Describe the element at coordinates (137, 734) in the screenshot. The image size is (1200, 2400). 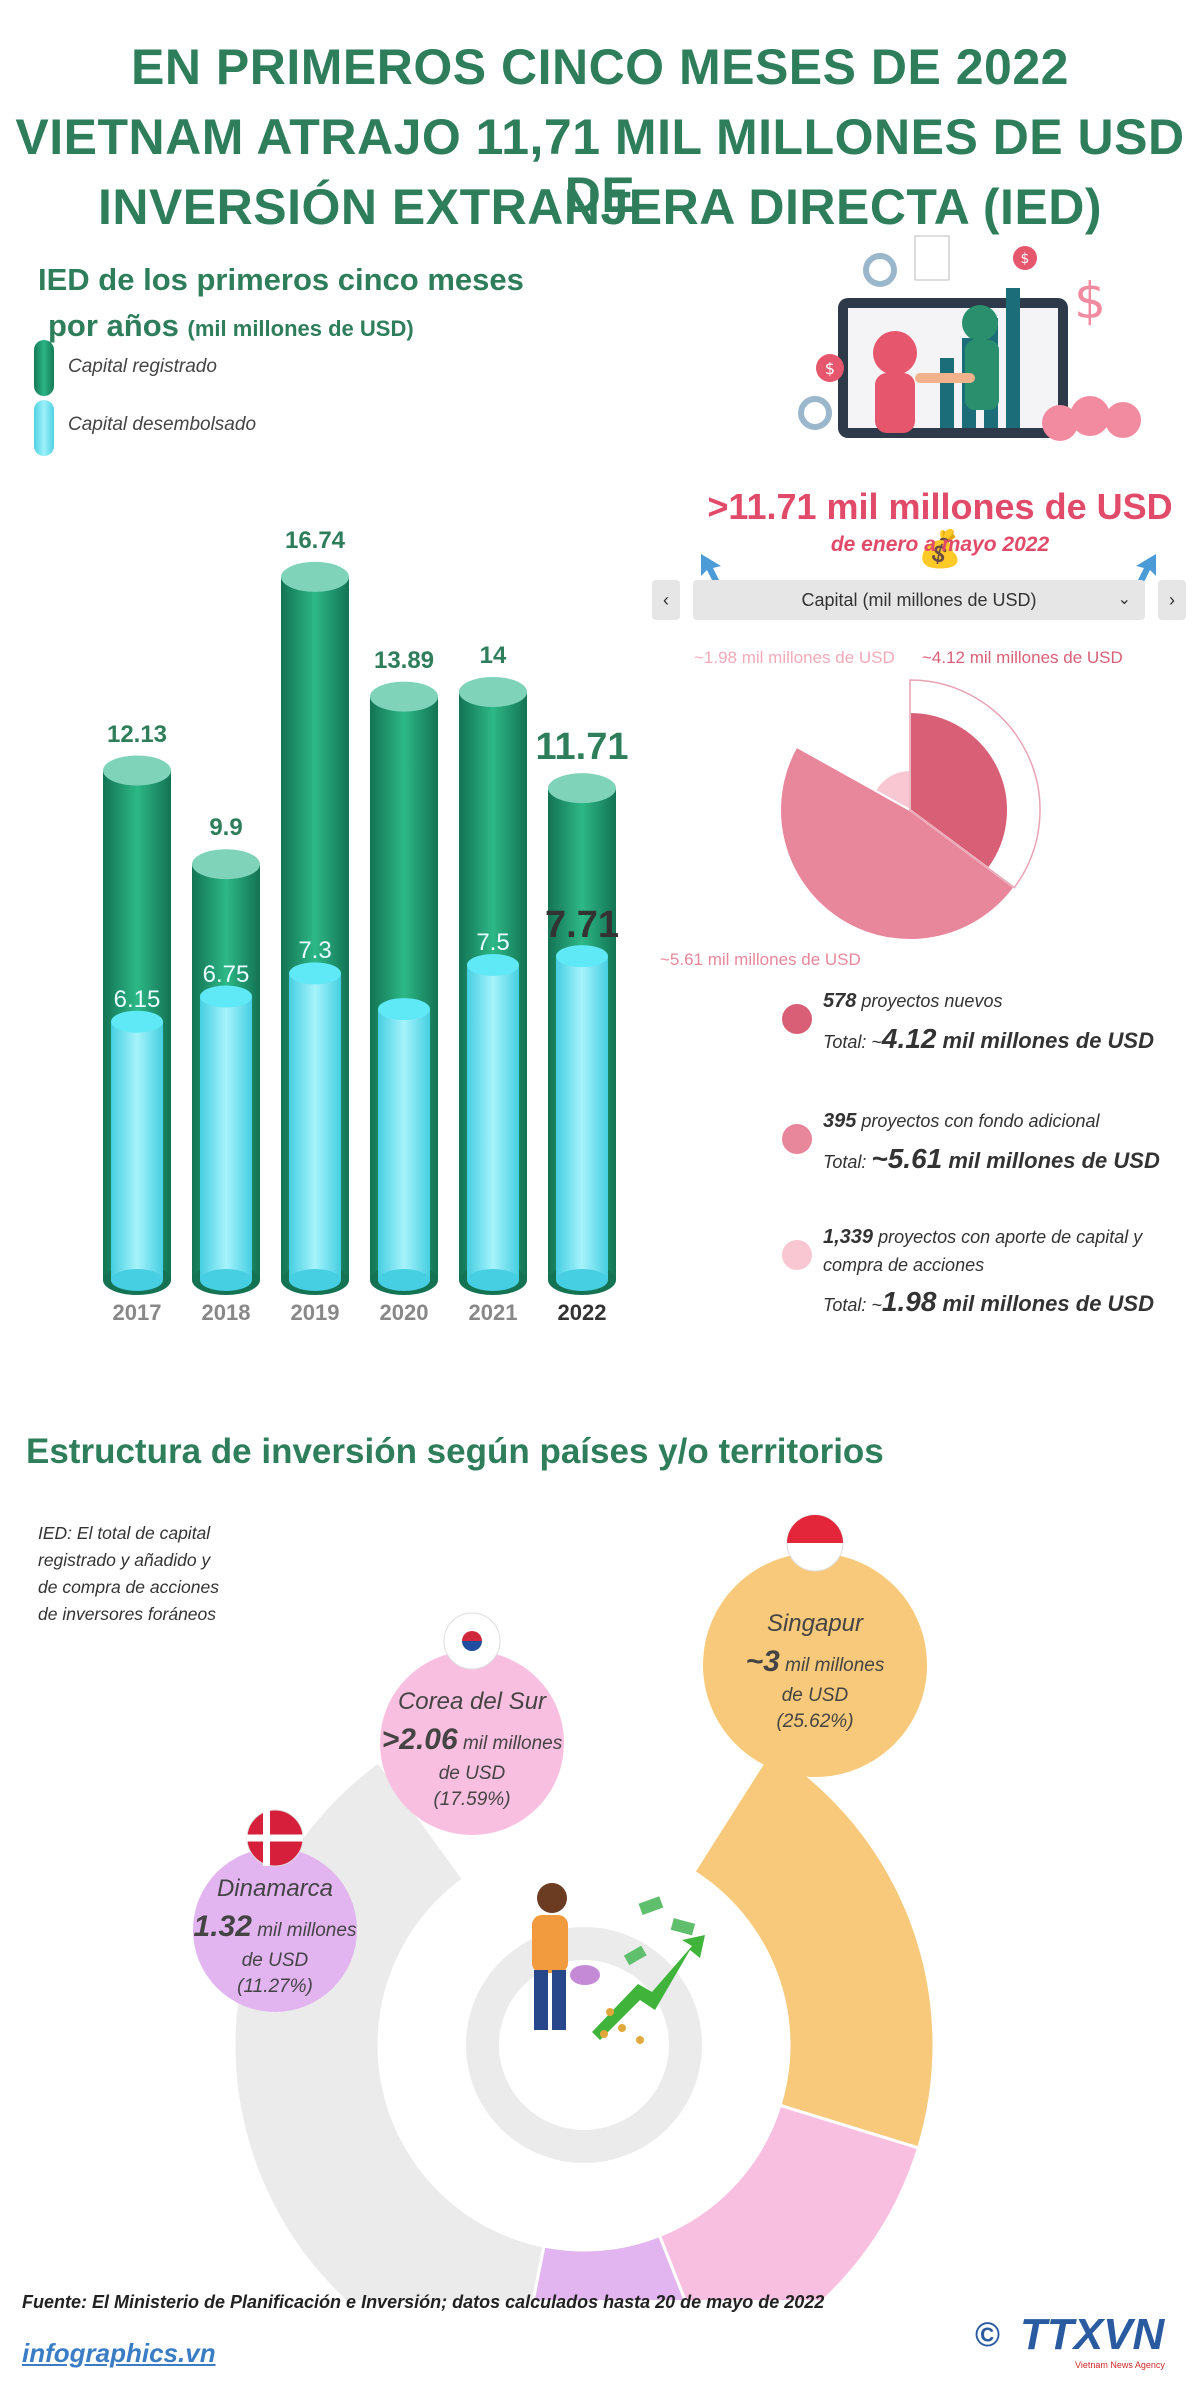
I see `bar-value-label-2017: 12.13` at that location.